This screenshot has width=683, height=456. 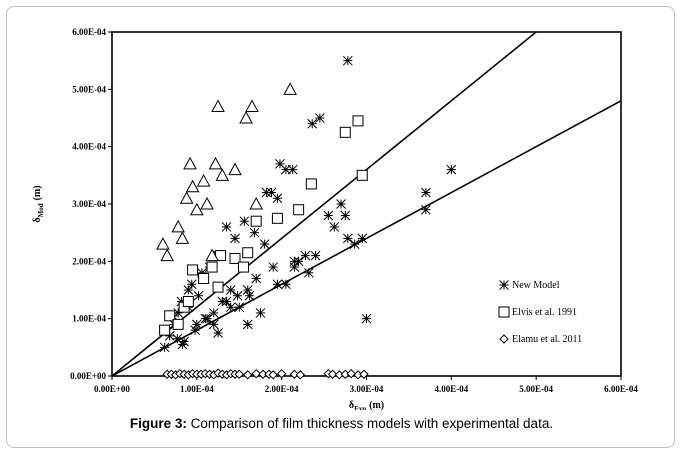 What do you see at coordinates (89, 204) in the screenshot?
I see `y-tick-label: 3.00E-04` at bounding box center [89, 204].